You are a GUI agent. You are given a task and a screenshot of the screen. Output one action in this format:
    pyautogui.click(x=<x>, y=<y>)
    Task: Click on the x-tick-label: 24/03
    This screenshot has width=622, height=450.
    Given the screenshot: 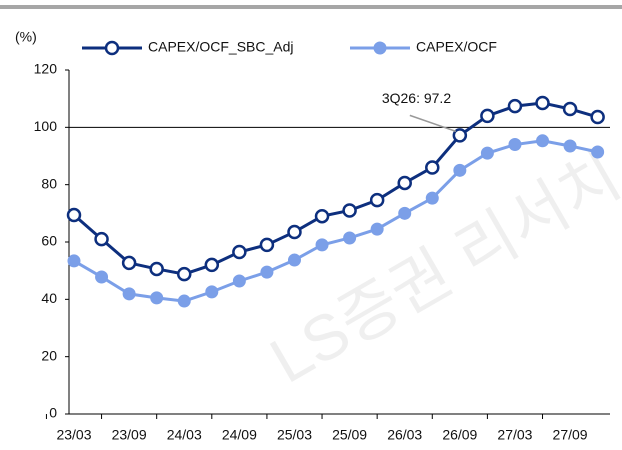 What is the action you would take?
    pyautogui.click(x=184, y=435)
    